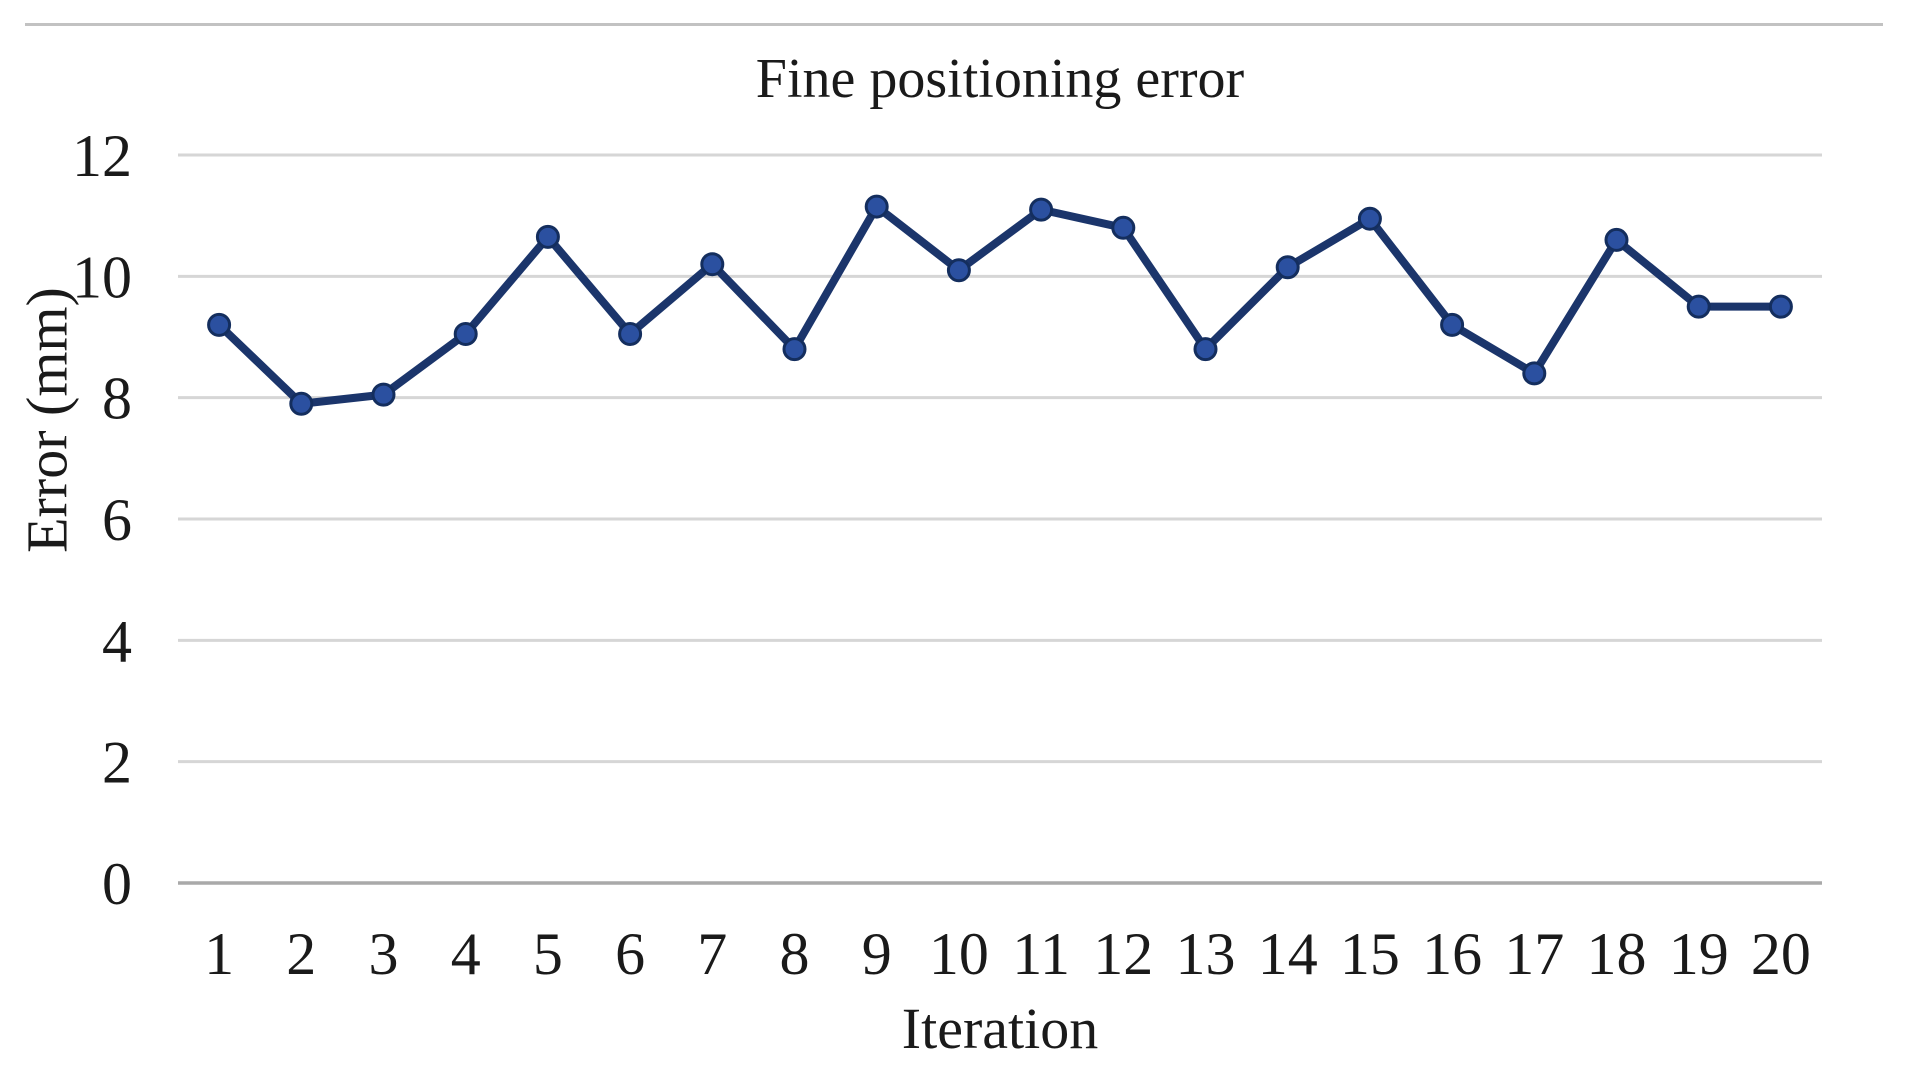 The width and height of the screenshot is (1908, 1086). What do you see at coordinates (1452, 954) in the screenshot?
I see `x-tick-label: 16` at bounding box center [1452, 954].